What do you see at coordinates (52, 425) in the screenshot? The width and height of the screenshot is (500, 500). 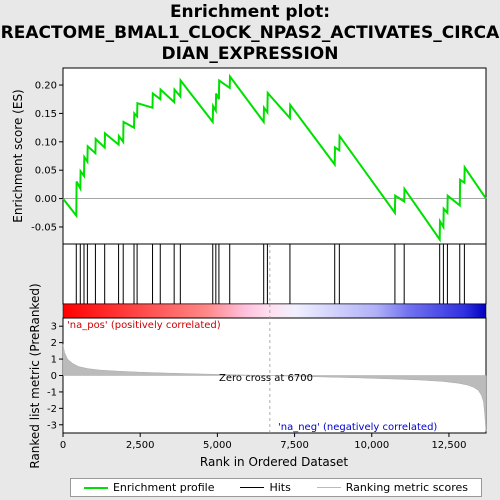 I see `metric-tick-label: -3` at bounding box center [52, 425].